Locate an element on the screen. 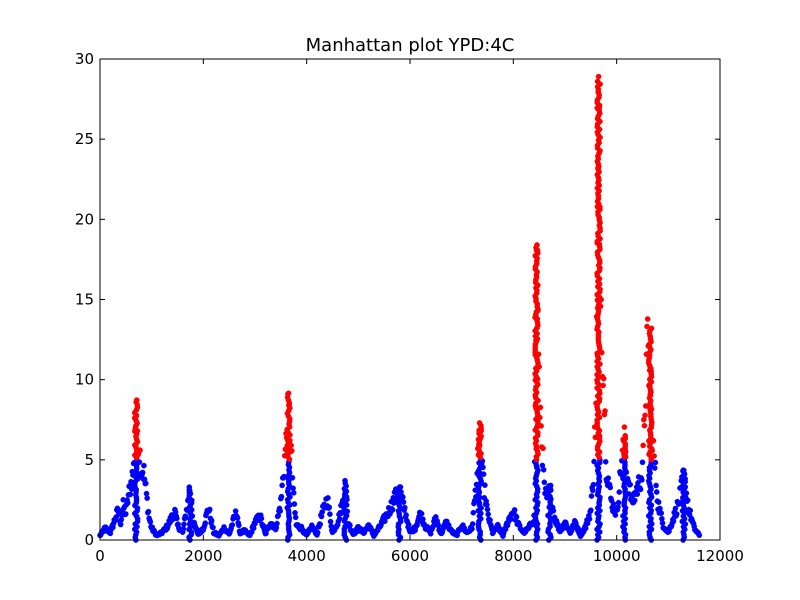 The image size is (800, 600). y-tick-label: 15 is located at coordinates (84, 300).